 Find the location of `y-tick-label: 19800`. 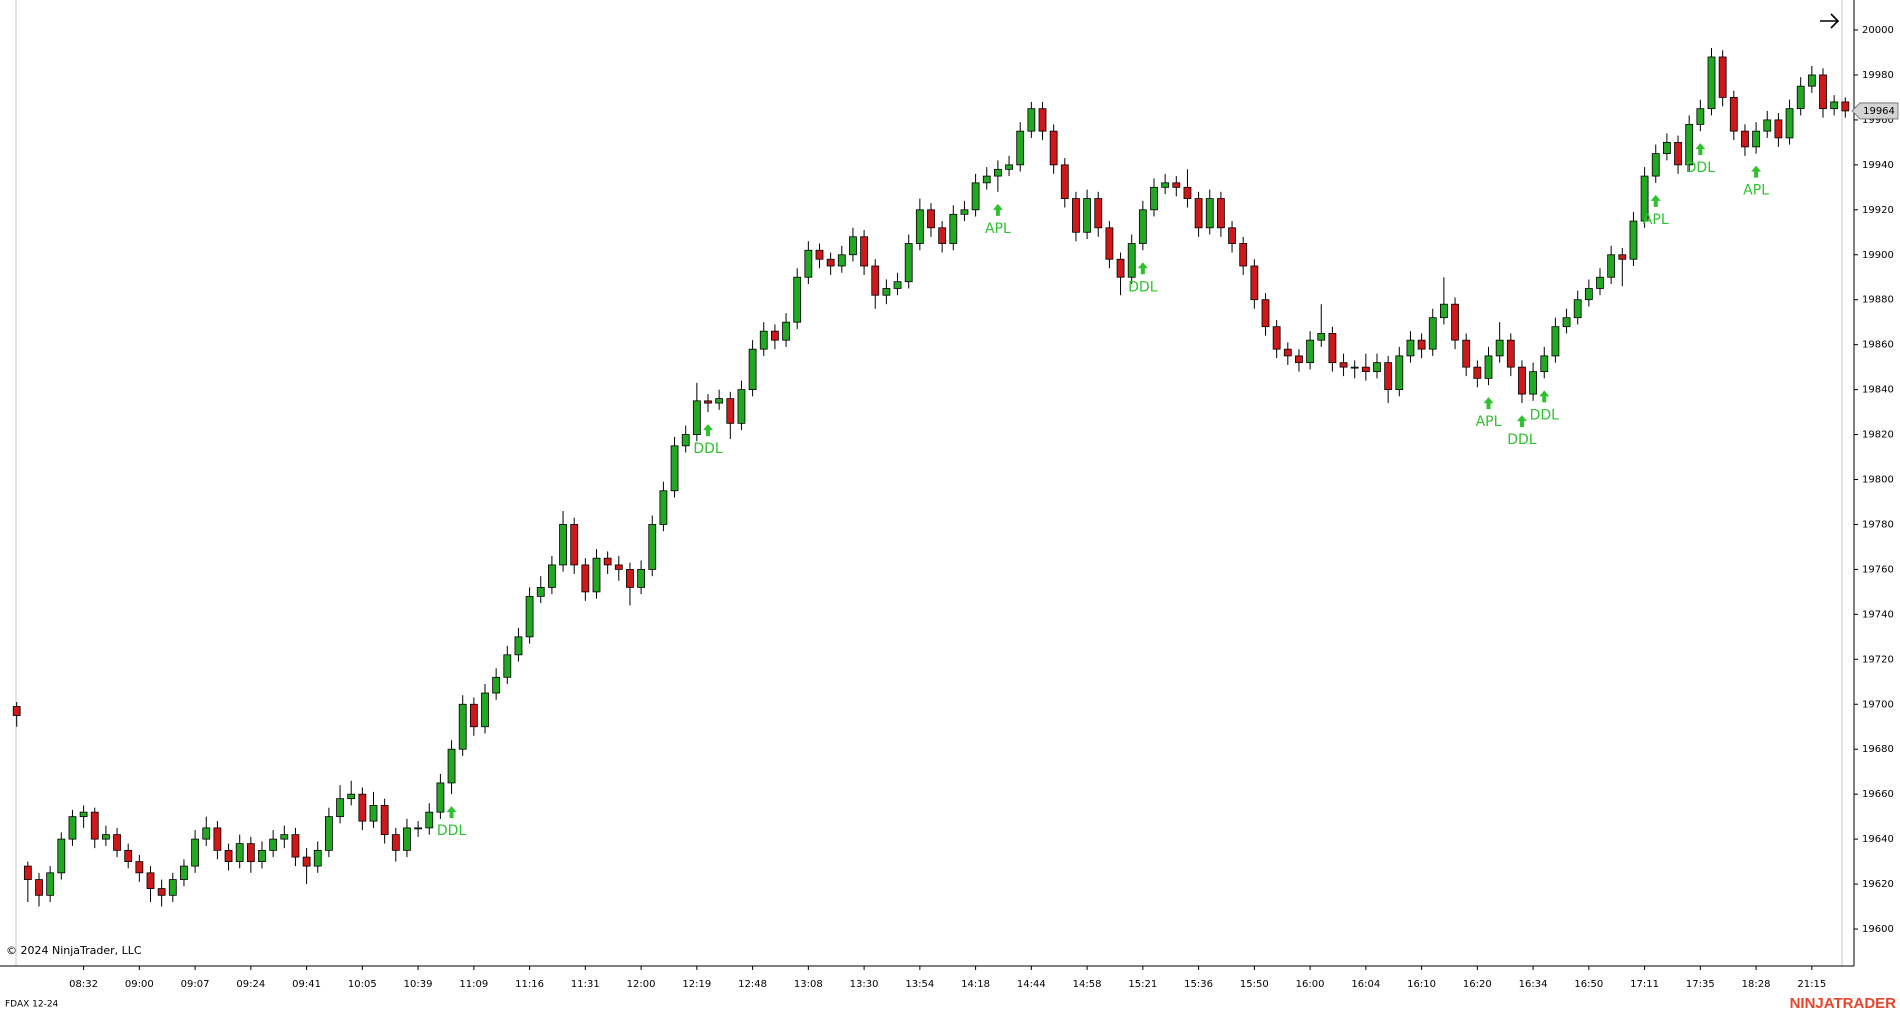

y-tick-label: 19800 is located at coordinates (1878, 480).